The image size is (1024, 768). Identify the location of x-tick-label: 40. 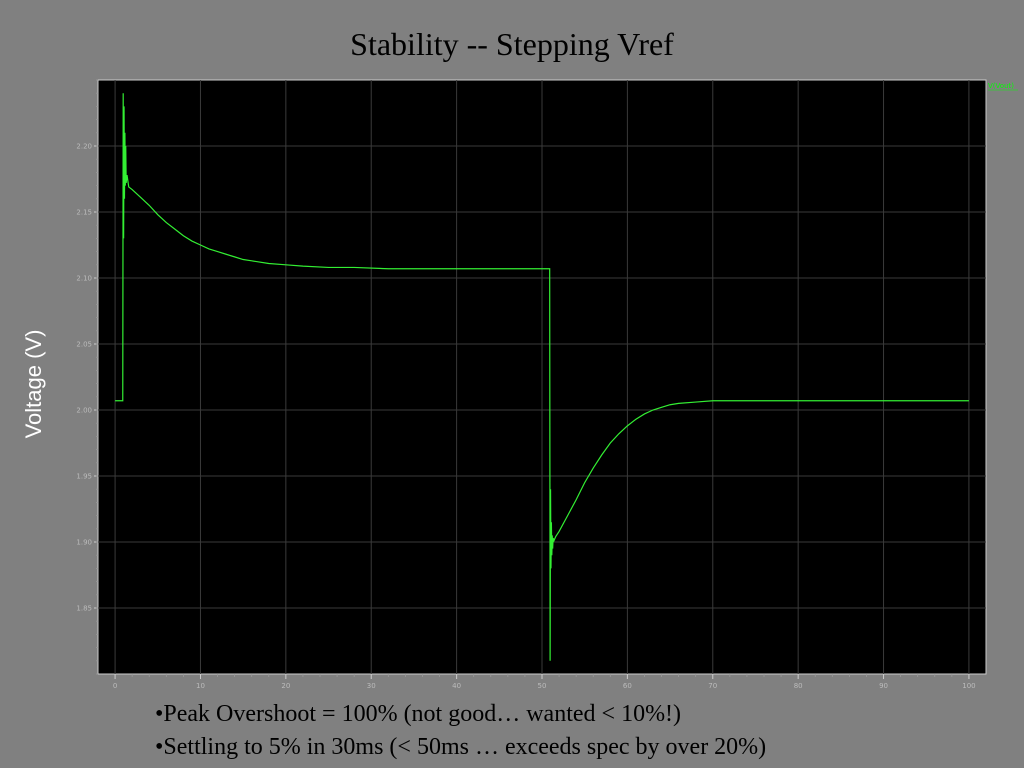
(456, 686).